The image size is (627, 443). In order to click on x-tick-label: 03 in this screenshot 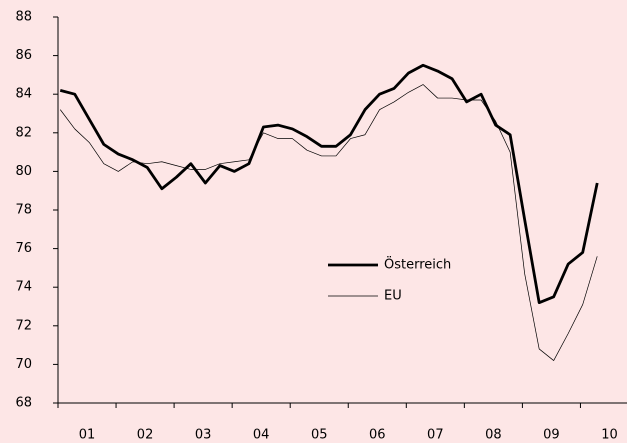, I will do `click(203, 435)`.